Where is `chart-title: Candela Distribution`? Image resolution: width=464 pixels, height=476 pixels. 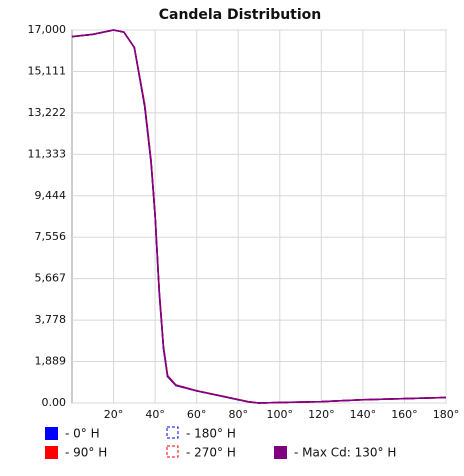 chart-title: Candela Distribution is located at coordinates (240, 15).